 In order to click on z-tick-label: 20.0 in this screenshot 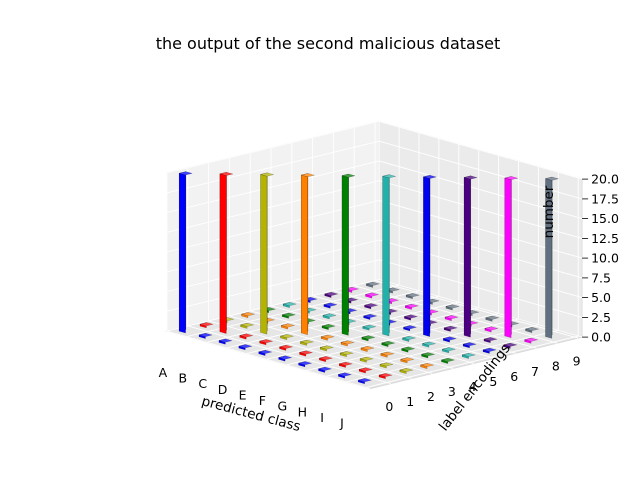, I will do `click(605, 179)`.